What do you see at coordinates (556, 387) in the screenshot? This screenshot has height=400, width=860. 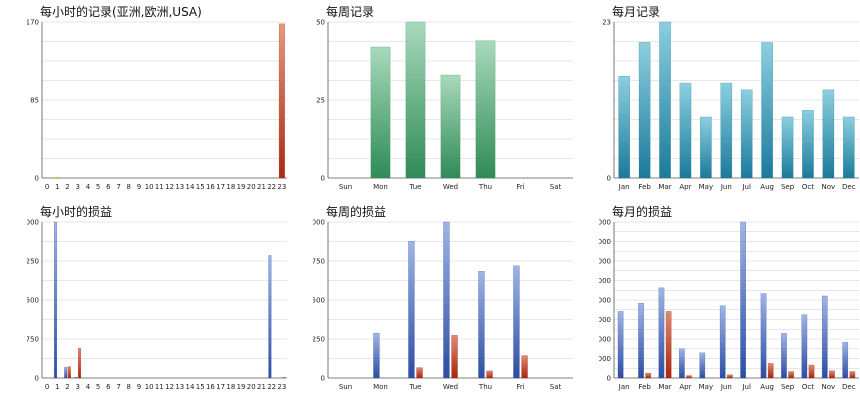 I see `weekly-pnl-x-tick-label-sat: Sat` at bounding box center [556, 387].